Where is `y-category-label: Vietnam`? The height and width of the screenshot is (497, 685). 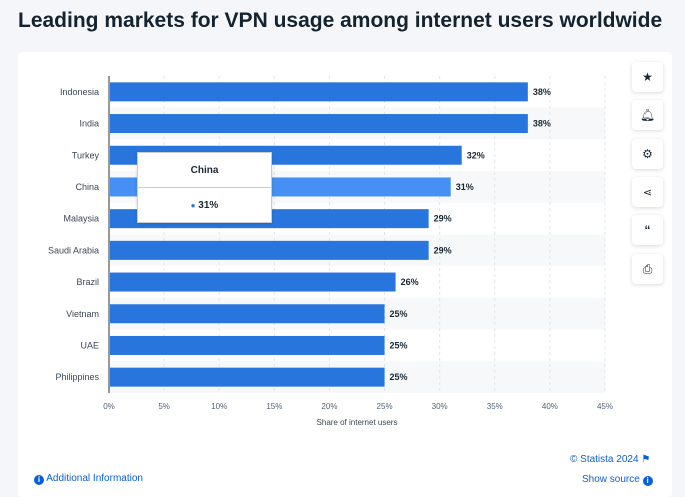
y-category-label: Vietnam is located at coordinates (82, 314).